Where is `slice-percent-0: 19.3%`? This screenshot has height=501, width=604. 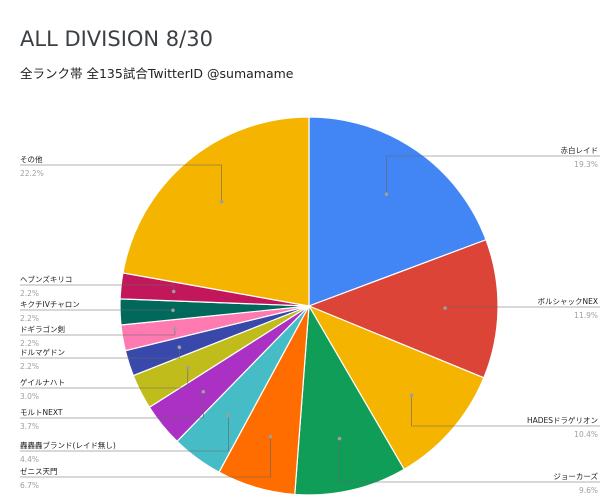 slice-percent-0: 19.3% is located at coordinates (586, 164).